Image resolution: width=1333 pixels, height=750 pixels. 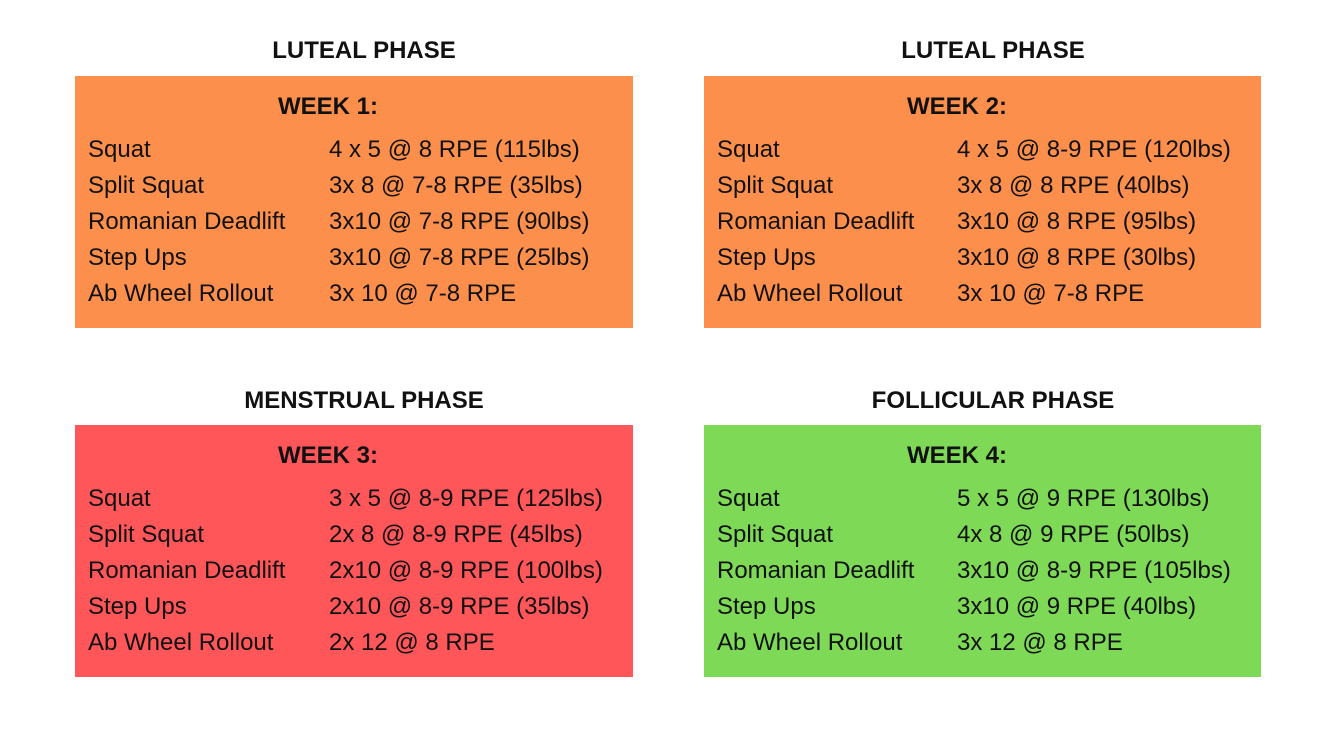 I want to click on exercise-prescription: 3x 8 @ 8 RPE (40lbs), so click(x=1073, y=185).